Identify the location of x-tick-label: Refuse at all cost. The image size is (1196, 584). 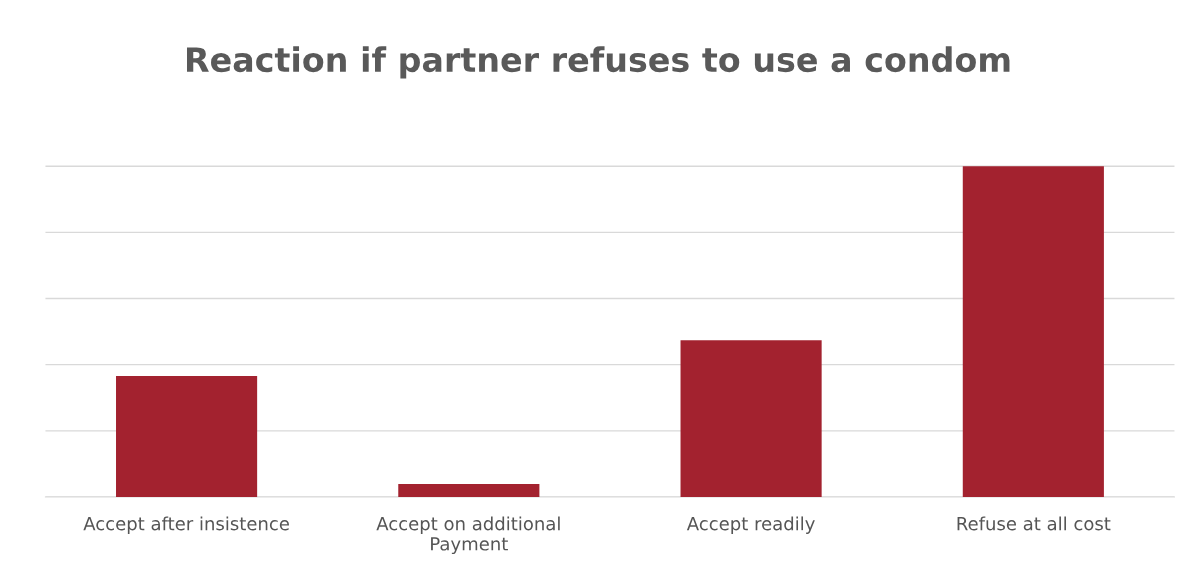
(1034, 523).